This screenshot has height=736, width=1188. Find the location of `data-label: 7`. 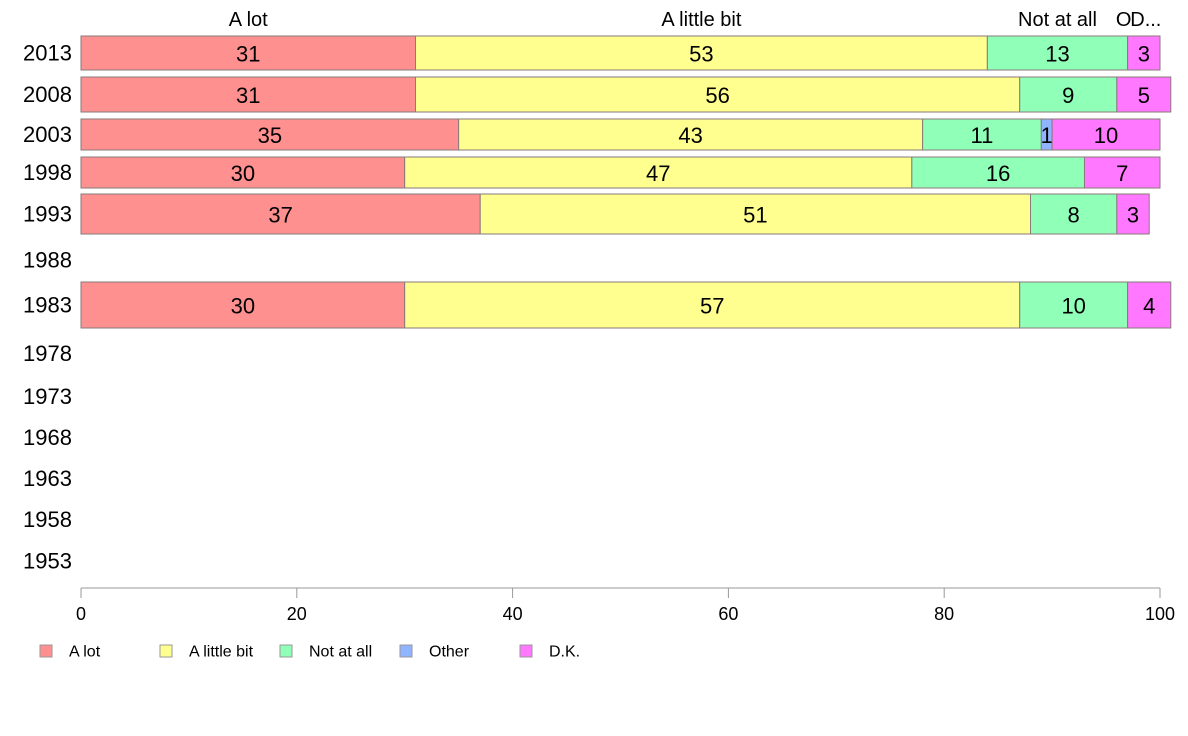

data-label: 7 is located at coordinates (1122, 173).